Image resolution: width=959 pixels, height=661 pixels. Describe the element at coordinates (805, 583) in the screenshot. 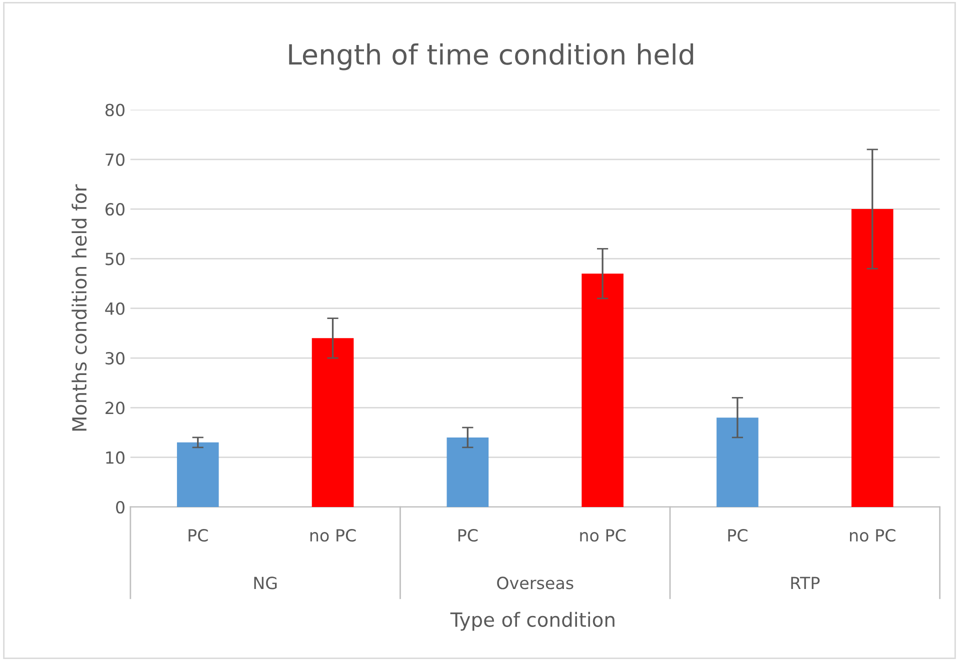

I see `text: RTP` at that location.